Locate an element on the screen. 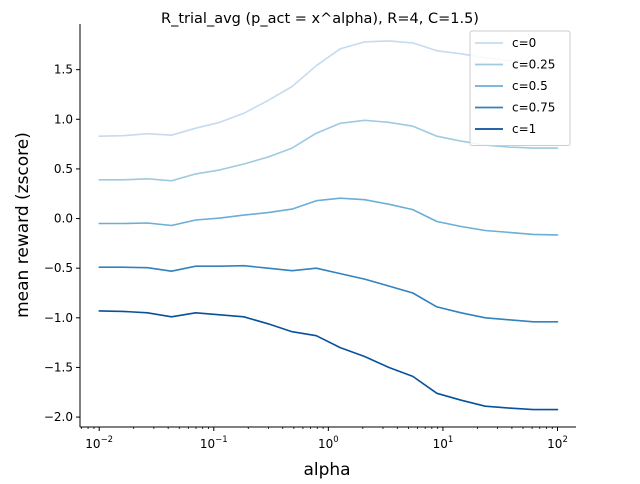 The height and width of the screenshot is (484, 640). y-tick-label: 1.5 is located at coordinates (63, 70).